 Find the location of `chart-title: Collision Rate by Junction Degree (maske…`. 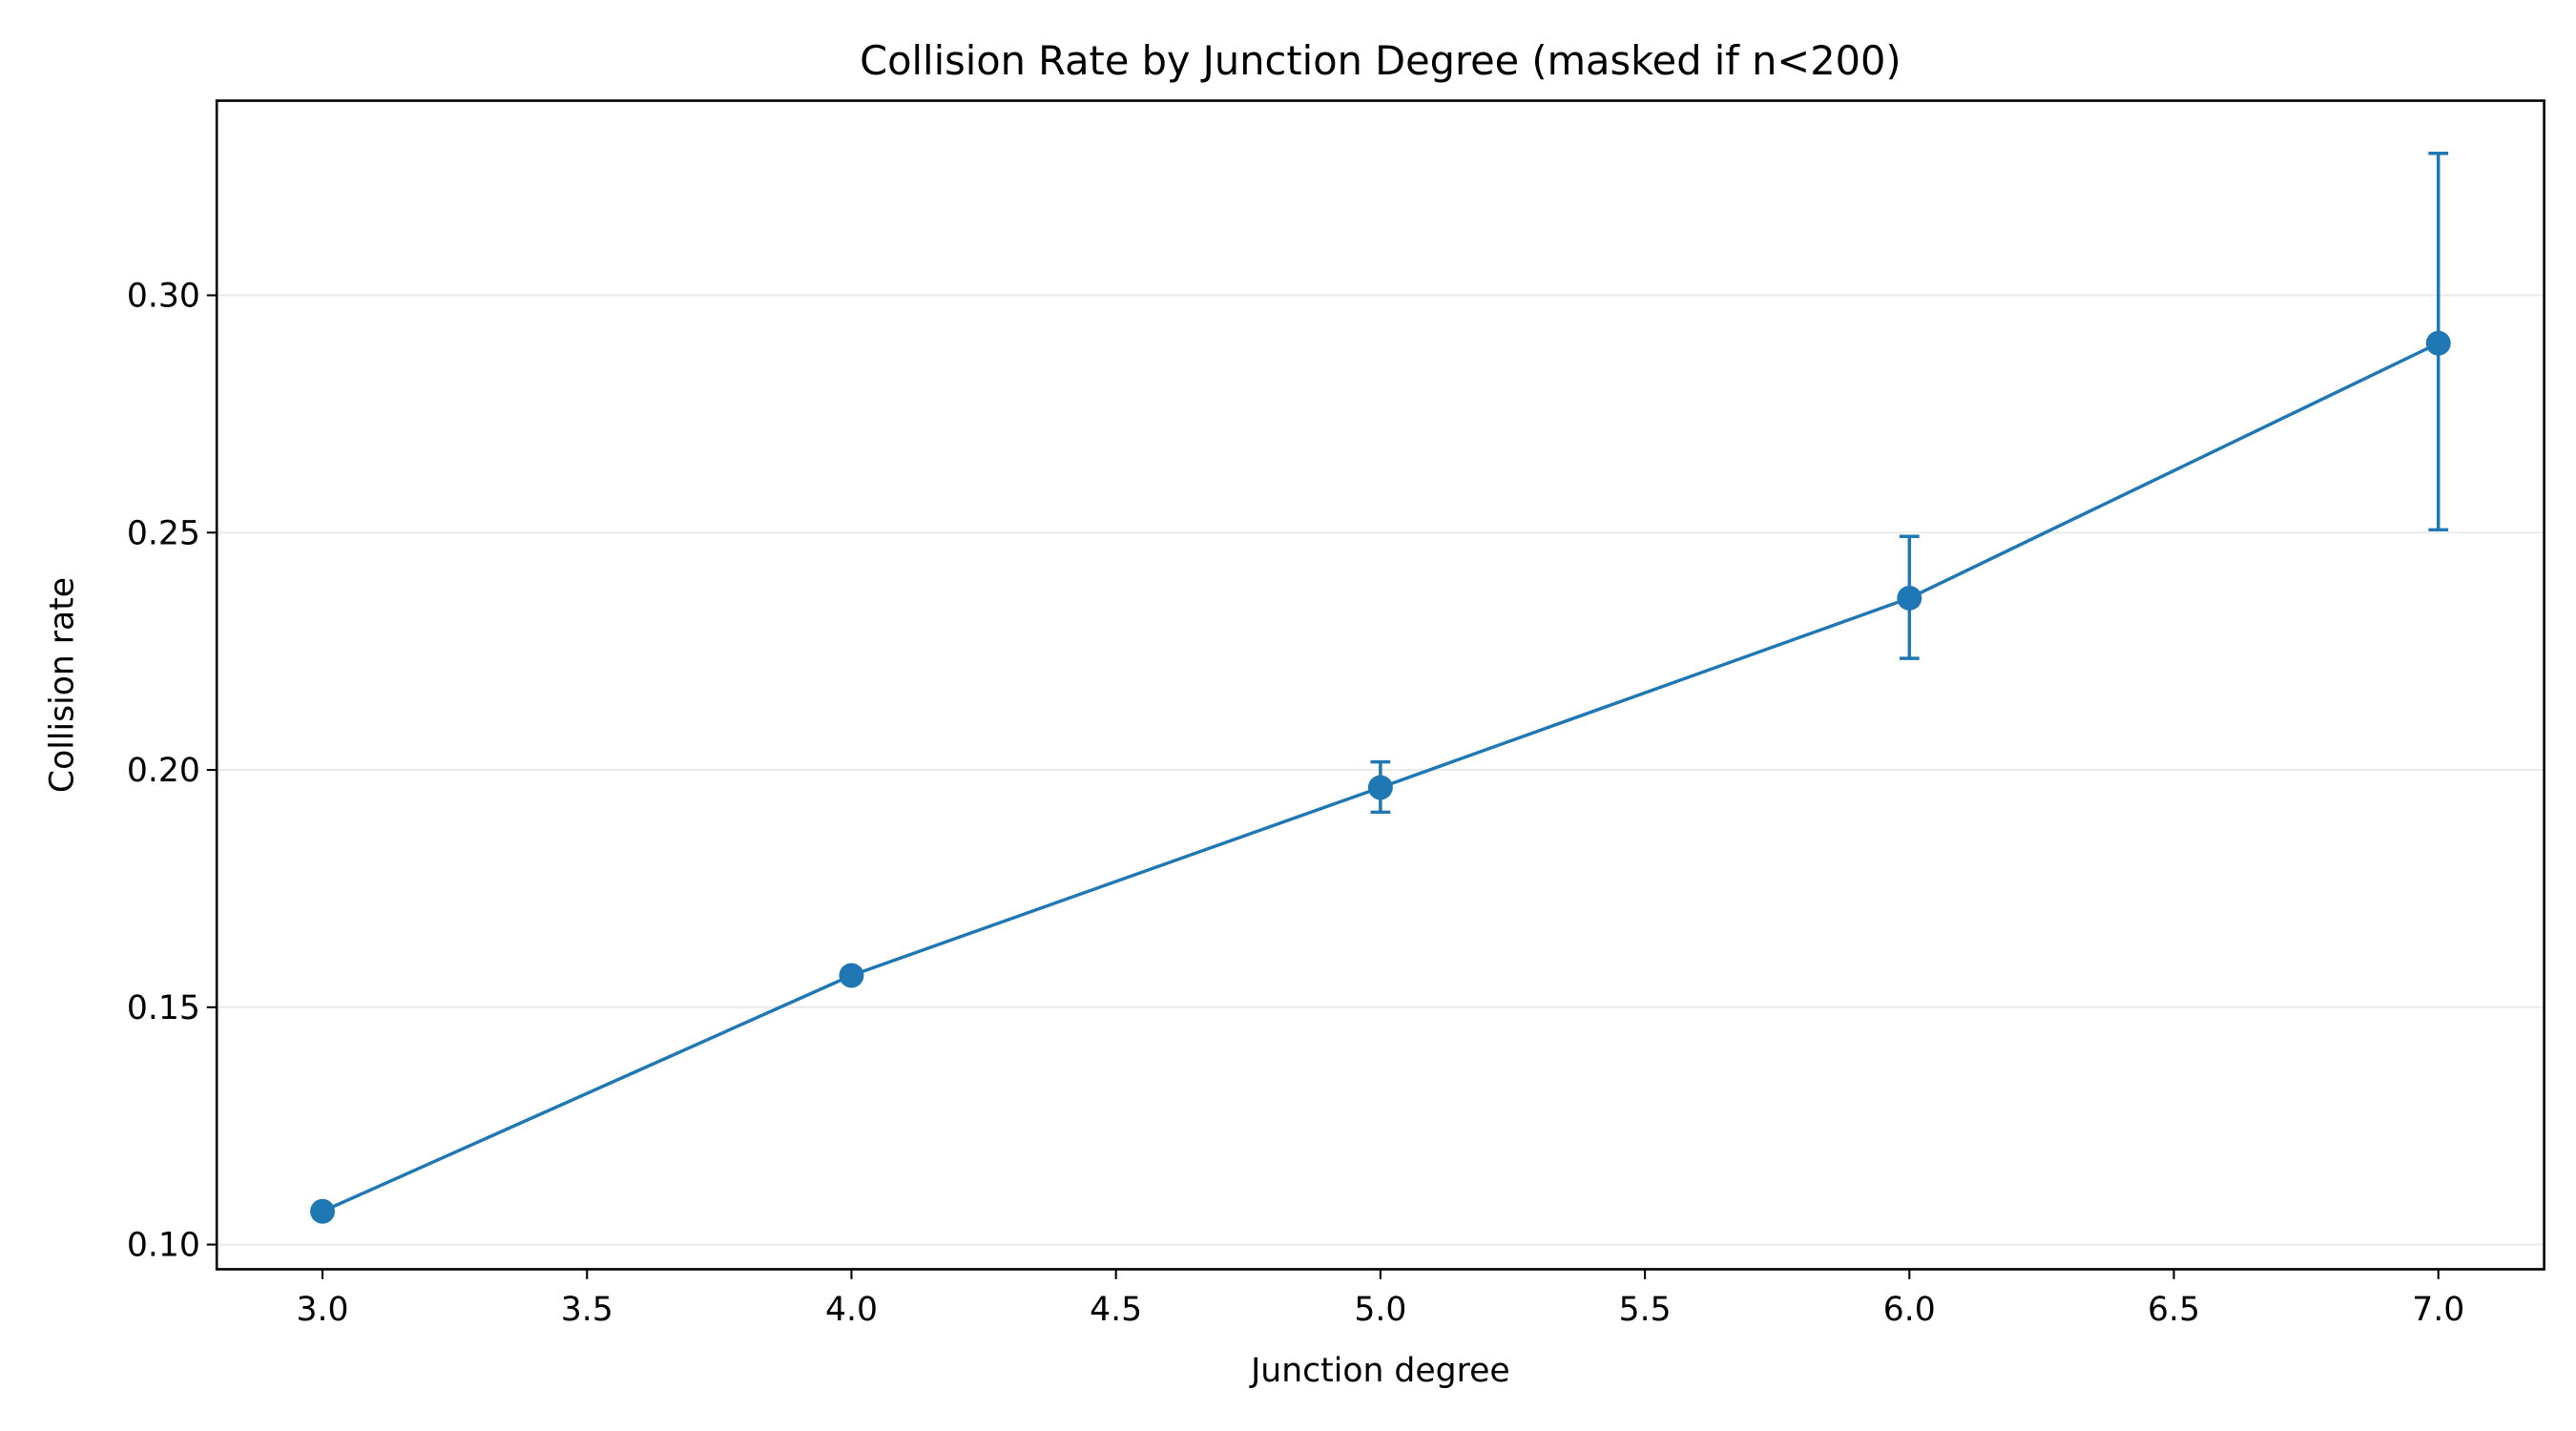

chart-title: Collision Rate by Junction Degree (maske… is located at coordinates (1380, 61).